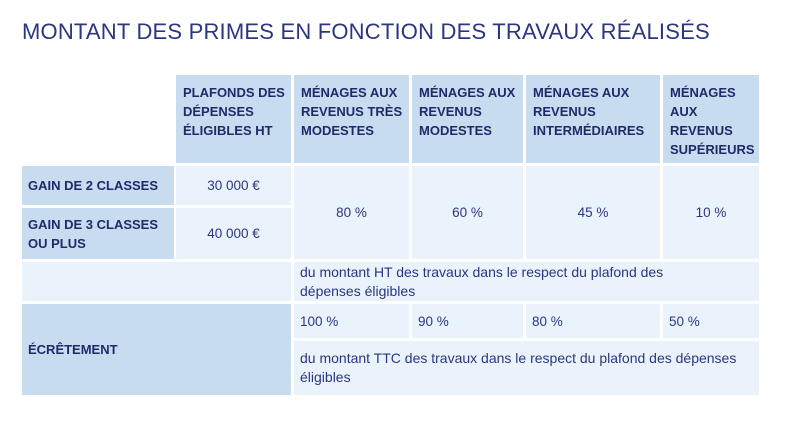  I want to click on plafond-gain3: 40 000 €, so click(233, 233).